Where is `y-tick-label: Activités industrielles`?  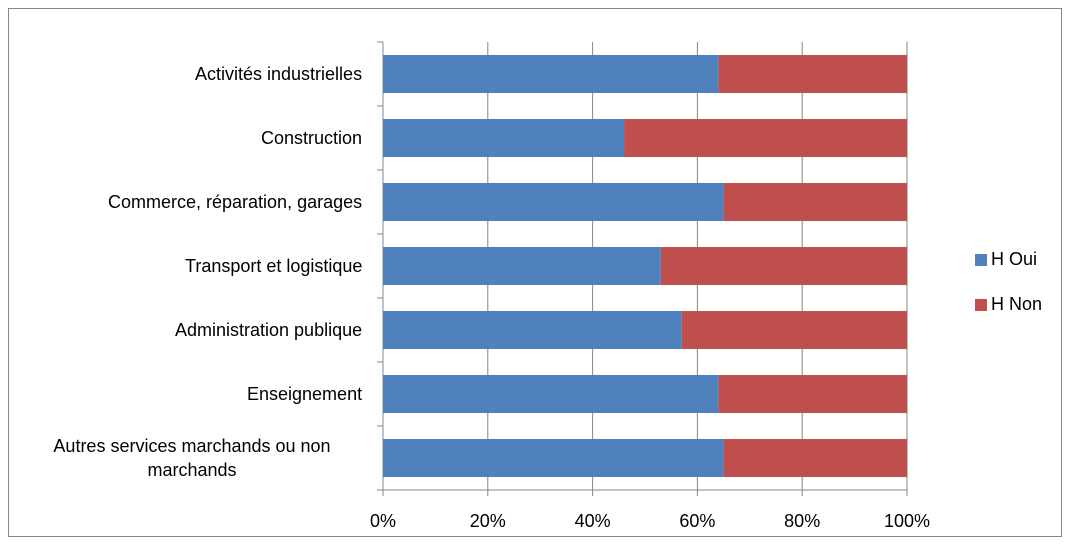
y-tick-label: Activités industrielles is located at coordinates (279, 74).